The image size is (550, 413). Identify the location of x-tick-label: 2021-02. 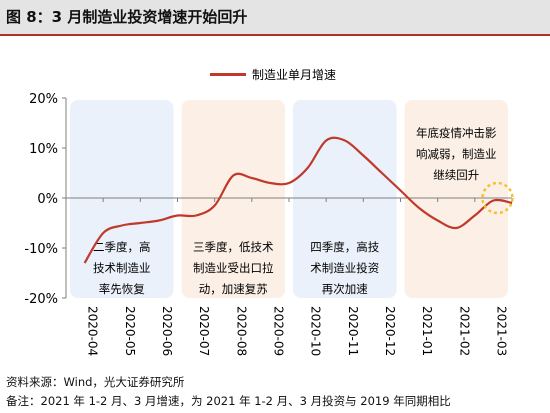
(464, 331).